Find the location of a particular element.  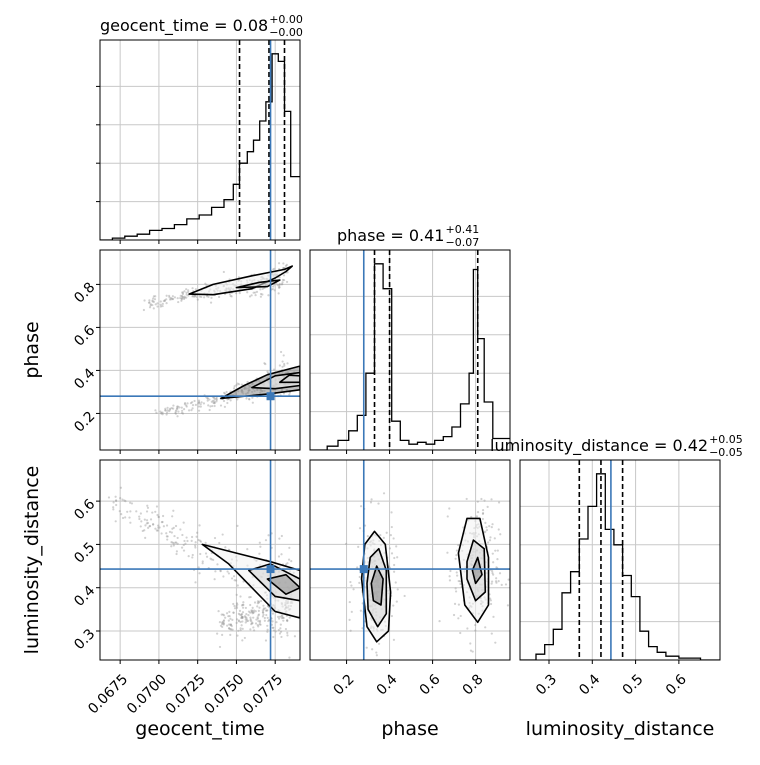

histogram-luminosity_distance is located at coordinates (620, 566).